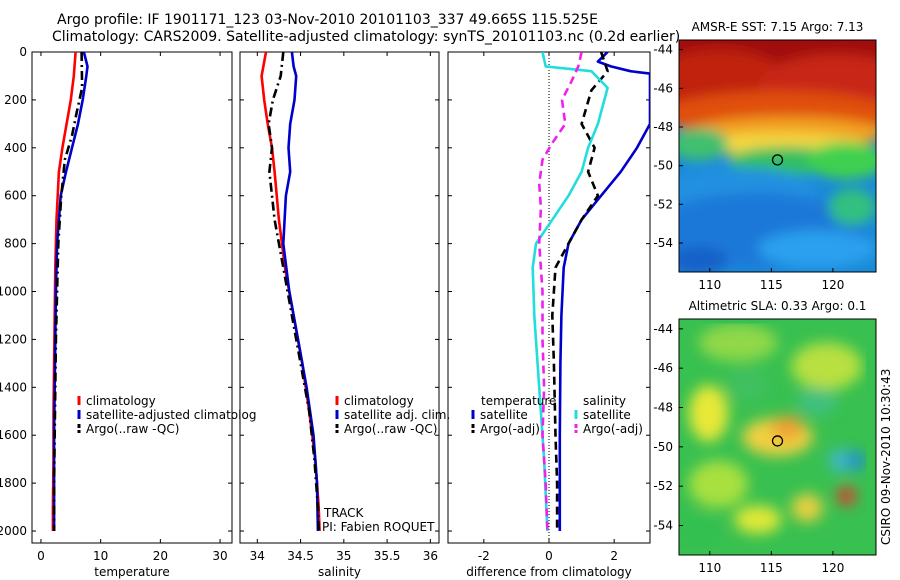 The height and width of the screenshot is (580, 900). What do you see at coordinates (15, 100) in the screenshot?
I see `y-tick-label: 200` at bounding box center [15, 100].